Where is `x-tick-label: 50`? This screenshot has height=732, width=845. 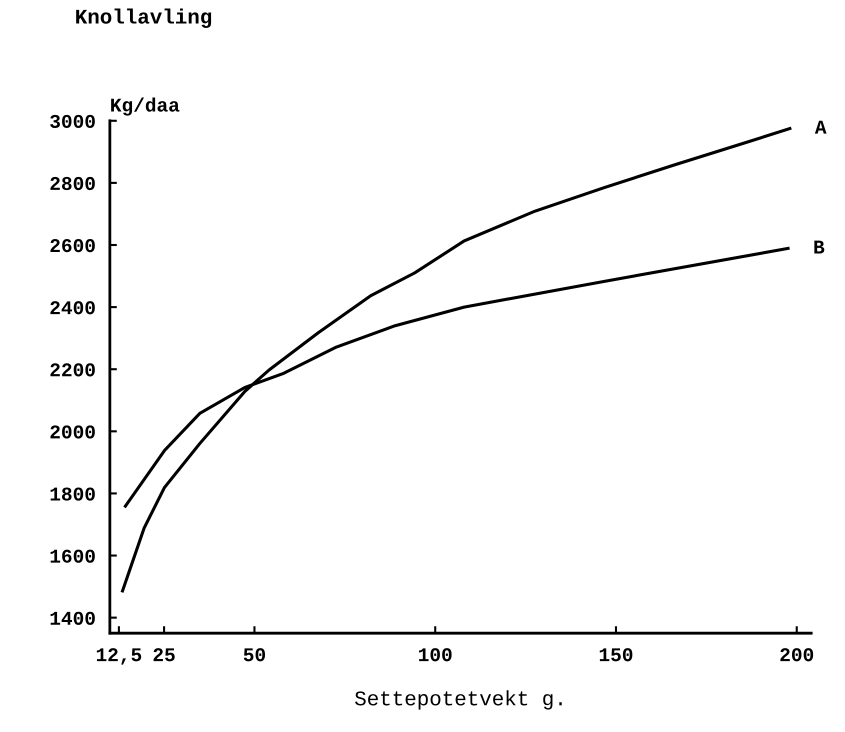
x-tick-label: 50 is located at coordinates (255, 655).